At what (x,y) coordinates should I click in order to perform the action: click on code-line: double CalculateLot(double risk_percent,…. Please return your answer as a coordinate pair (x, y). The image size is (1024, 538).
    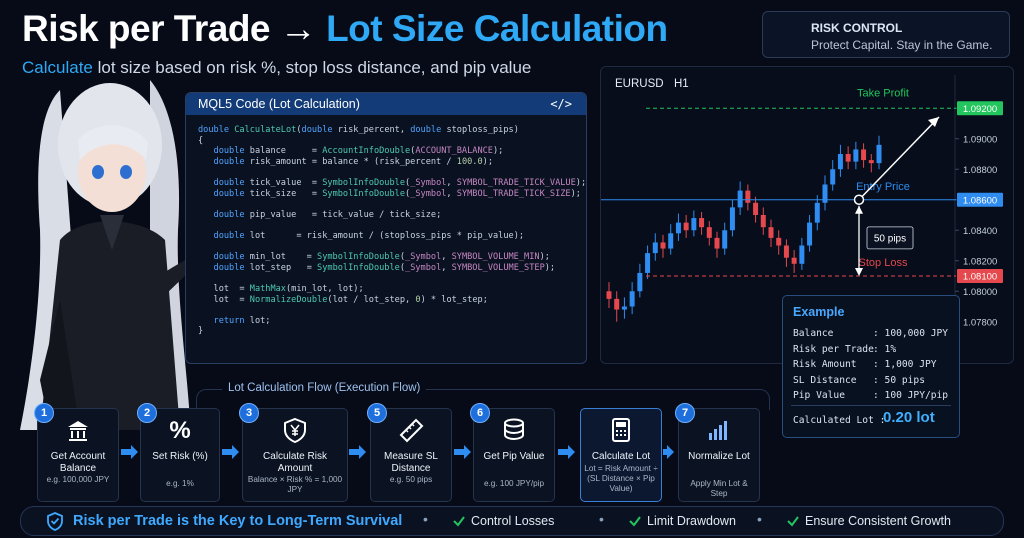
    Looking at the image, I should click on (358, 130).